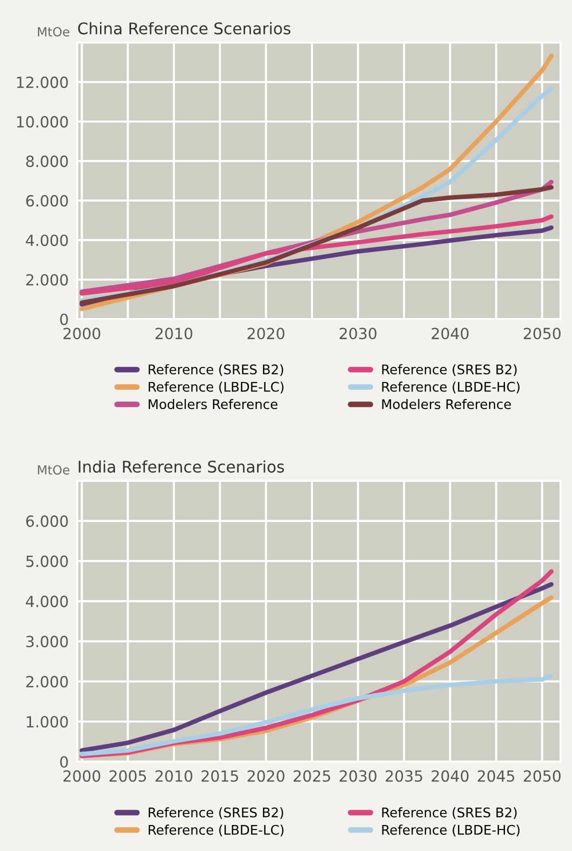 The width and height of the screenshot is (572, 851). Describe the element at coordinates (47, 722) in the screenshot. I see `y-tick-label: 1.000` at that location.